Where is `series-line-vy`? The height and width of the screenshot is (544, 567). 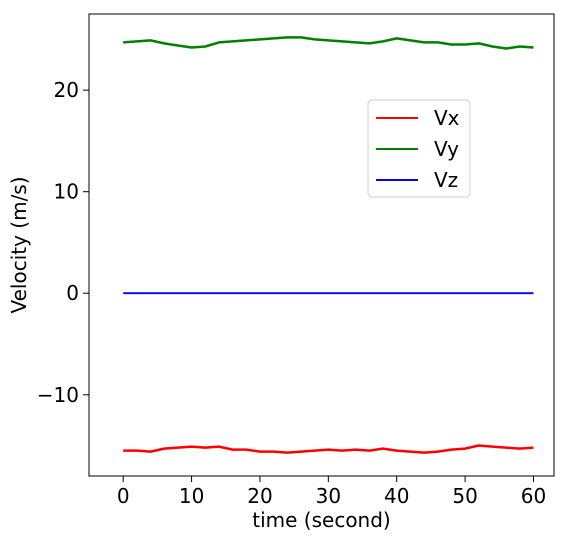
series-line-vy is located at coordinates (328, 43).